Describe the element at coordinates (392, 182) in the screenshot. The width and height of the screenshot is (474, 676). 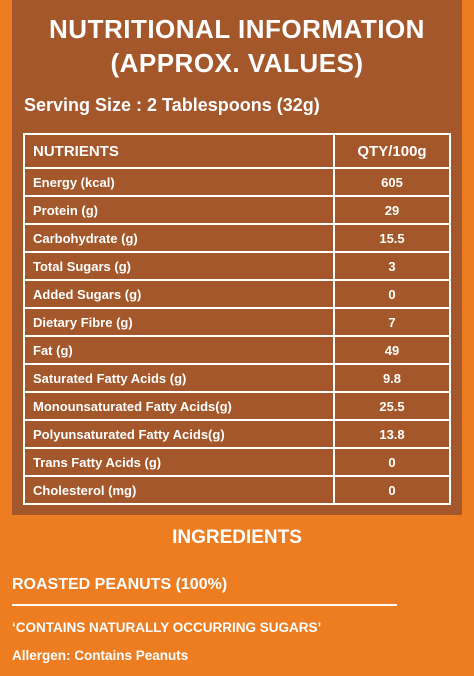
I see `nutrient-value: 605` at that location.